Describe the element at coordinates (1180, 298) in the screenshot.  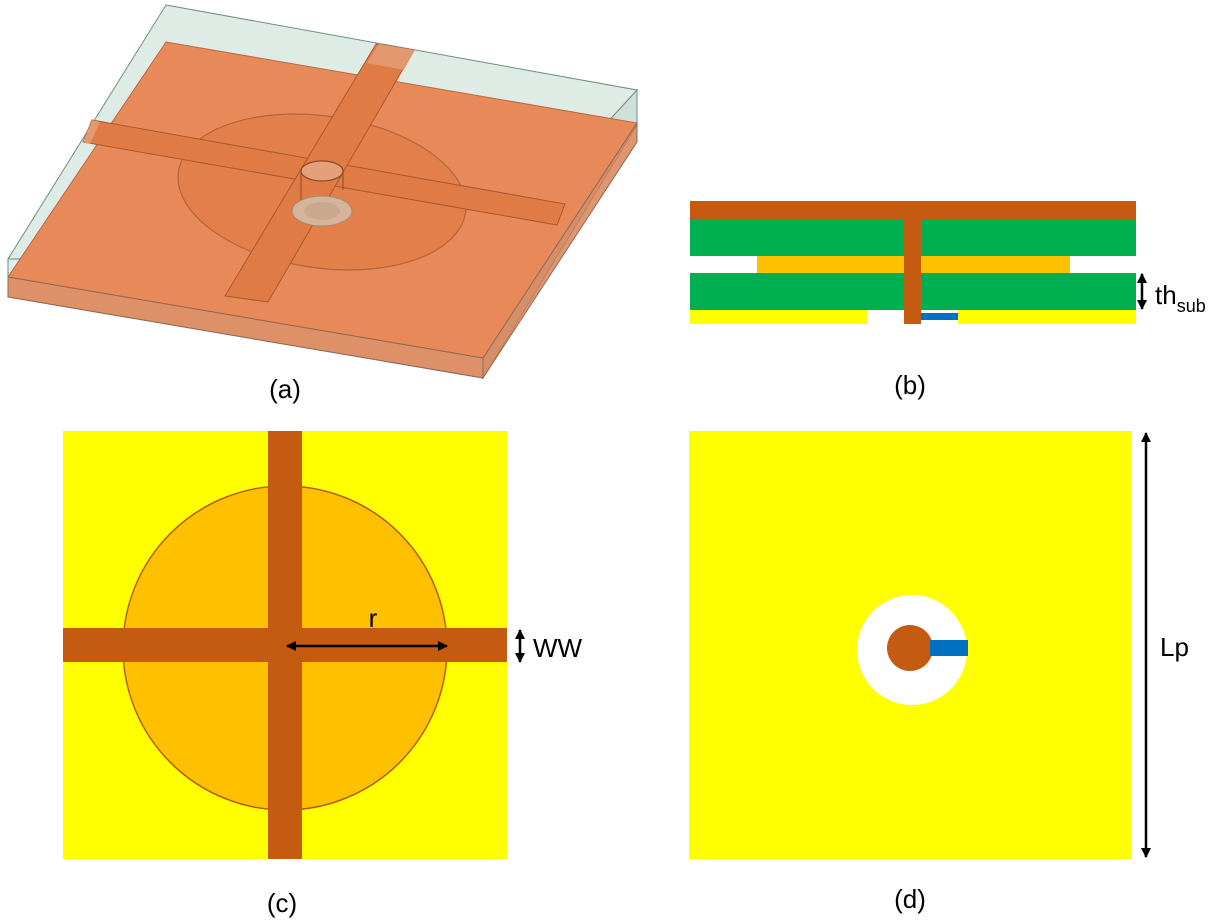
I see `thickness-label: thsub` at that location.